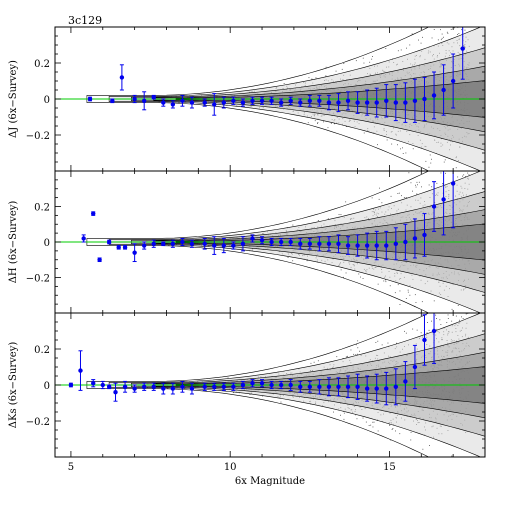  Describe the element at coordinates (38, 136) in the screenshot. I see `y-tick-label: −0.2` at that location.